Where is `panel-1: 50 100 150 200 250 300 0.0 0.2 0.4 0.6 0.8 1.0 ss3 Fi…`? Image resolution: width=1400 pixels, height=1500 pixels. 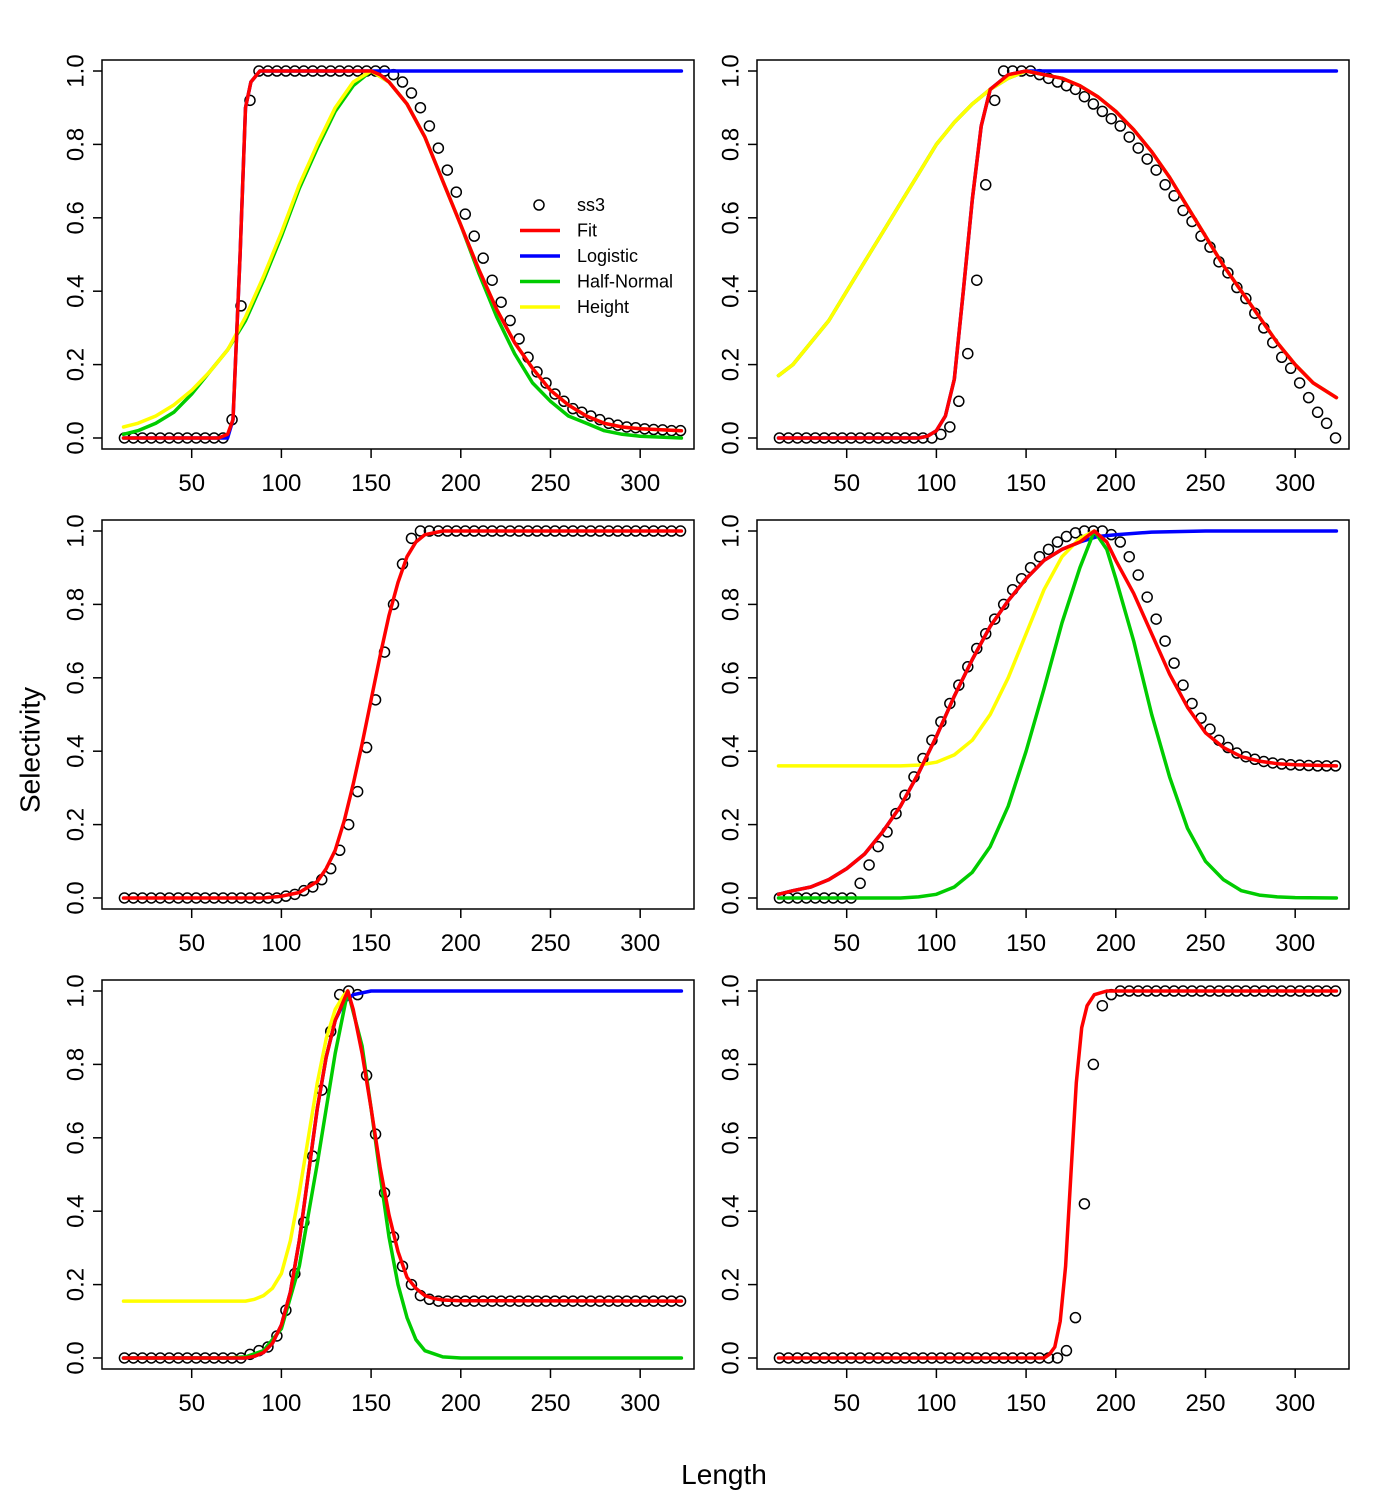
panel-1: 50 100 150 200 250 300 0.0 0.2 0.4 0.6 0.8 1.0 ss3 Fi… is located at coordinates (379, 275).